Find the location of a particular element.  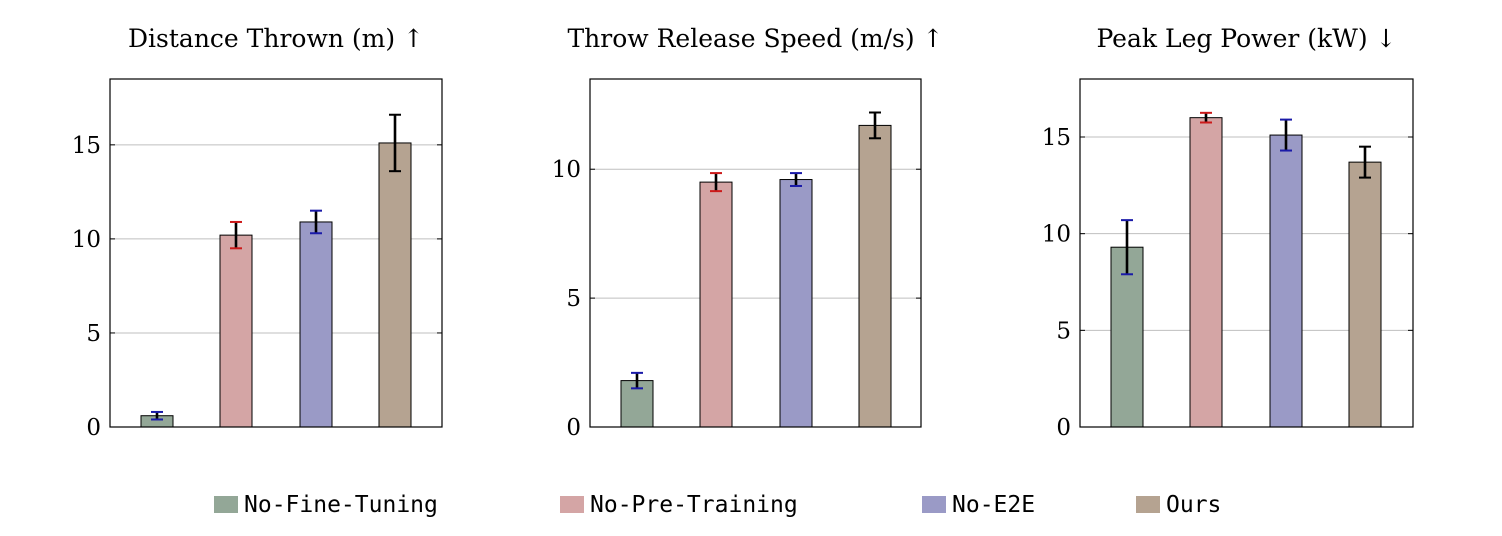

legend-label: No-E2E is located at coordinates (993, 505).